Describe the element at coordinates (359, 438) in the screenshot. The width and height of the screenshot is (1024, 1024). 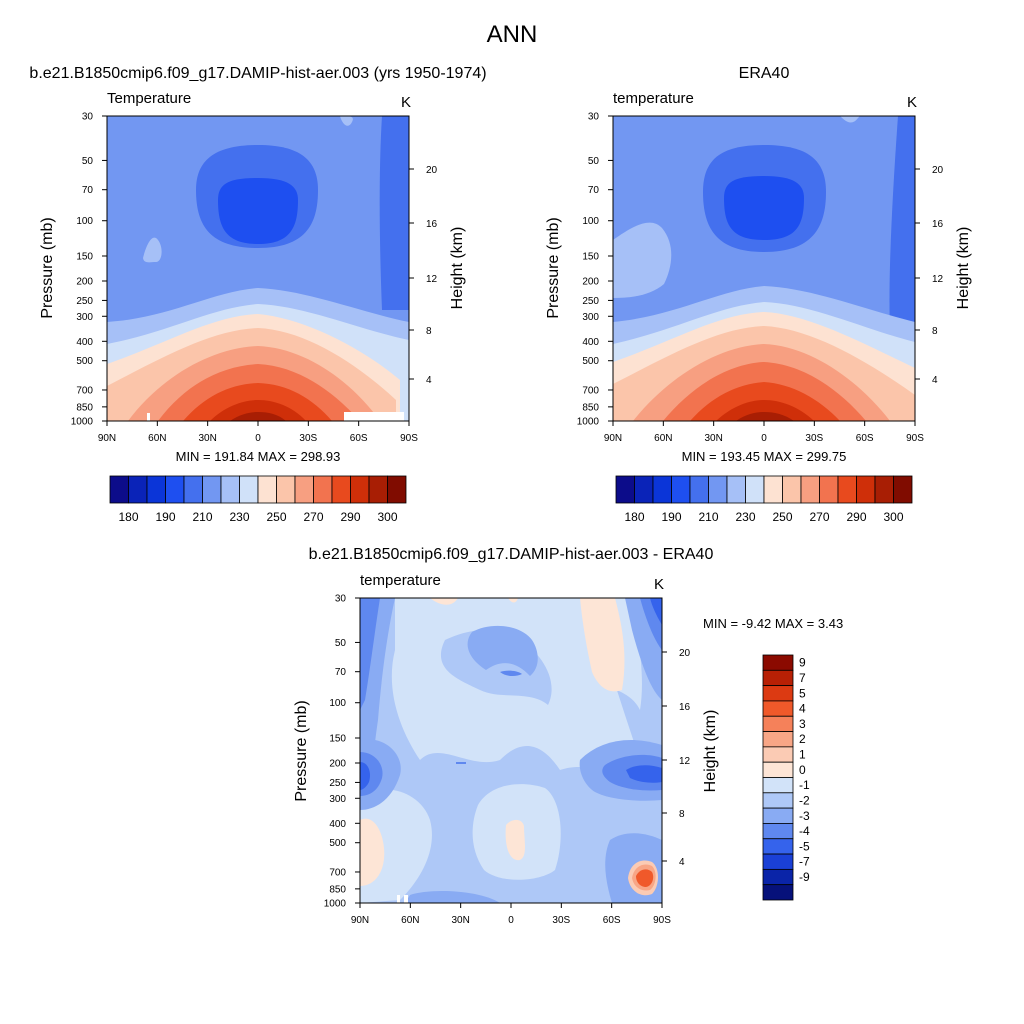
I see `latitude-tick-label: 60S` at that location.